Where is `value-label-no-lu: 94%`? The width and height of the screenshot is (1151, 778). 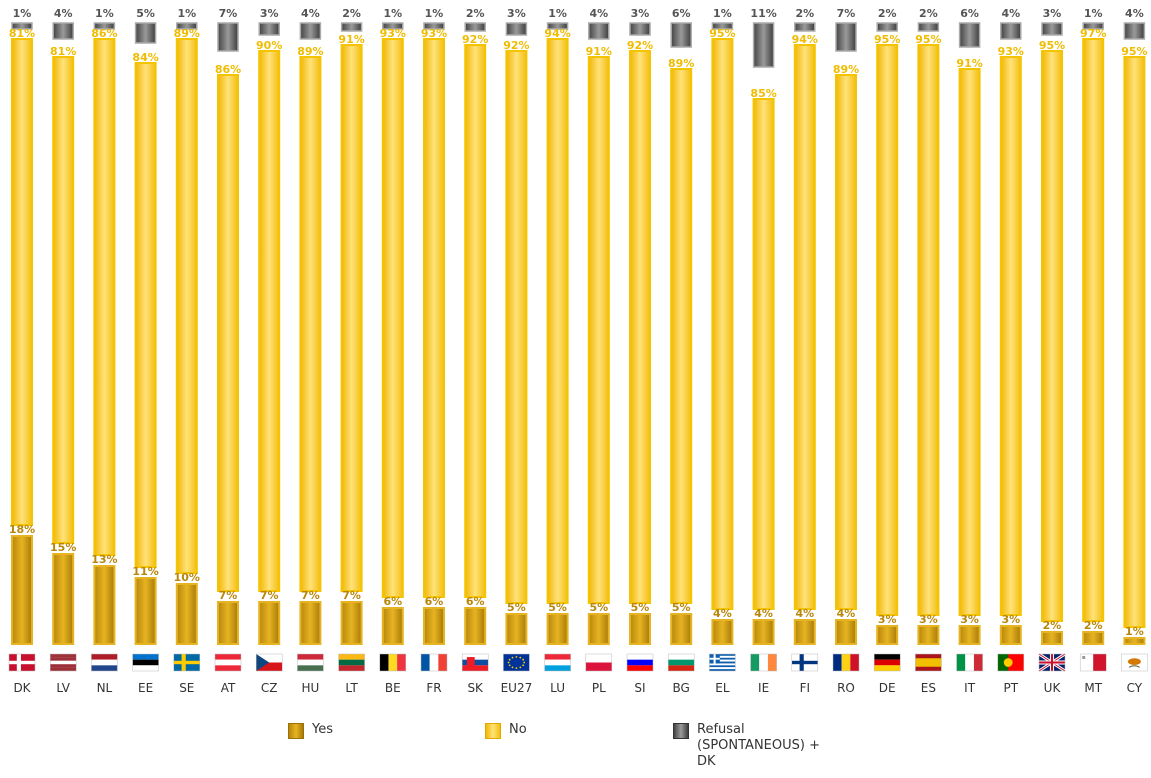
value-label-no-lu: 94% is located at coordinates (557, 33).